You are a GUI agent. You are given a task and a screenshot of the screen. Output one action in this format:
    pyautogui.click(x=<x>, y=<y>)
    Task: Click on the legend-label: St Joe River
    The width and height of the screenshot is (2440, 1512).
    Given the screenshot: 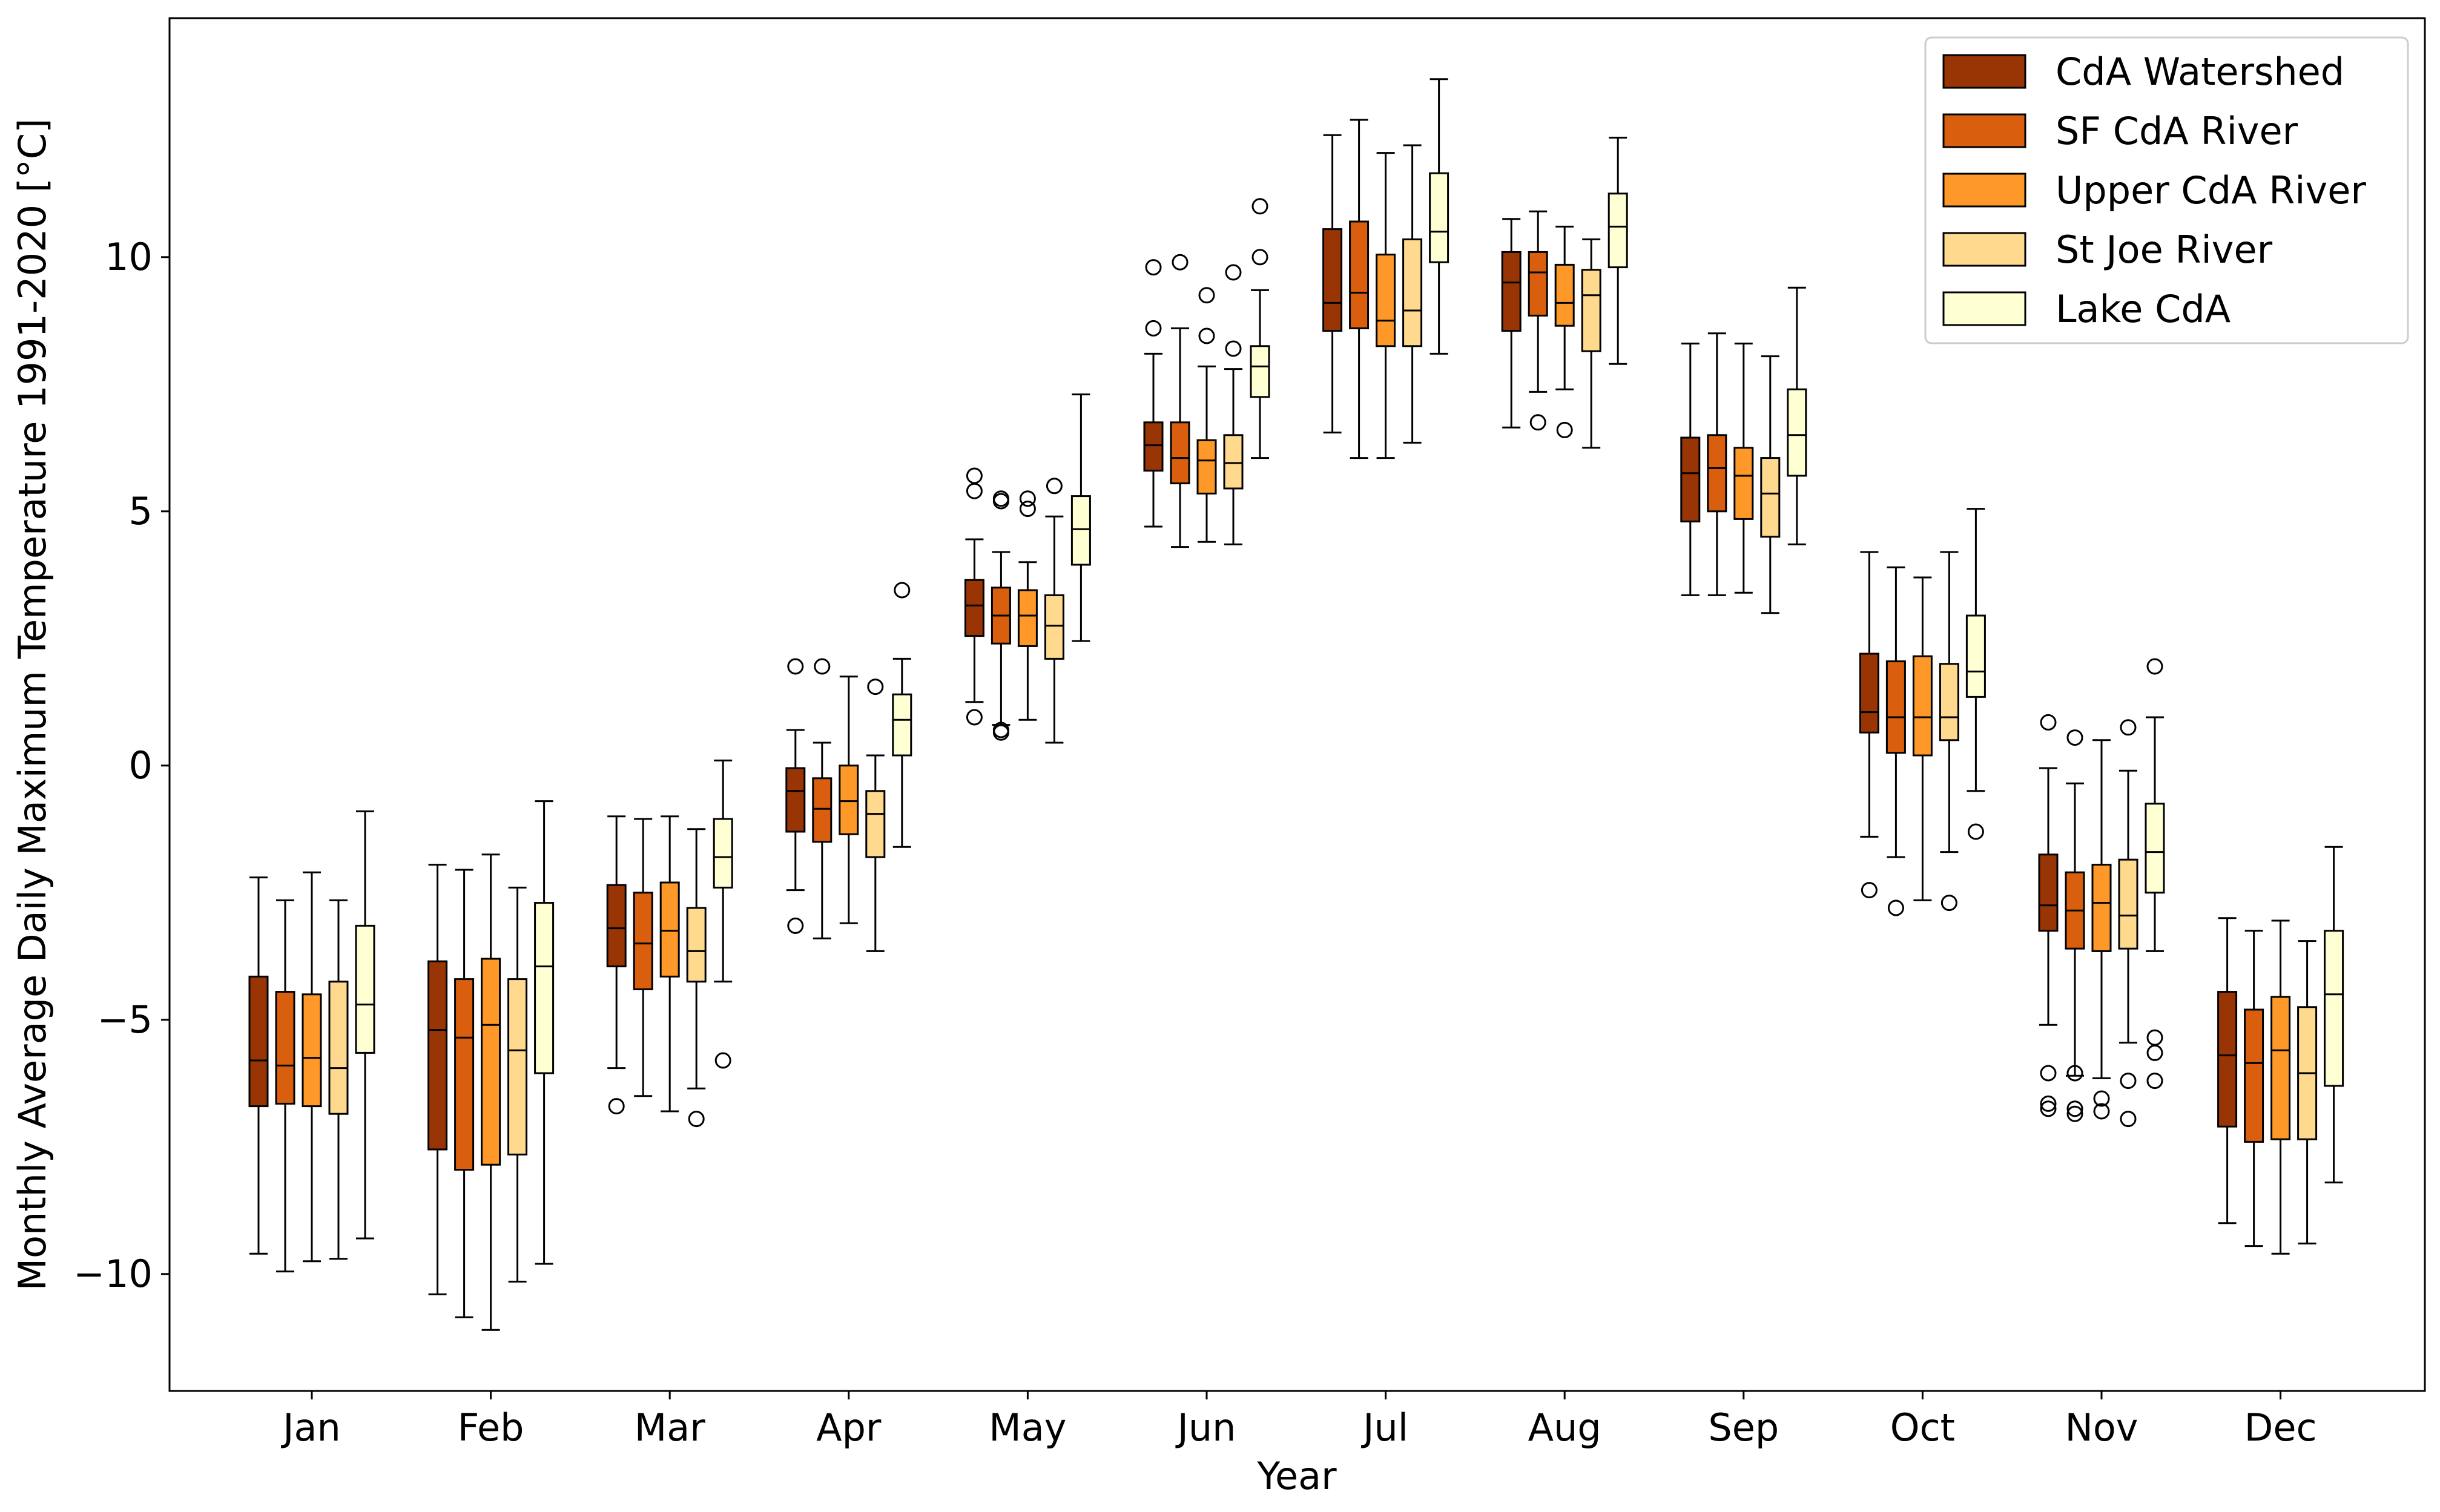 What is the action you would take?
    pyautogui.click(x=2164, y=250)
    